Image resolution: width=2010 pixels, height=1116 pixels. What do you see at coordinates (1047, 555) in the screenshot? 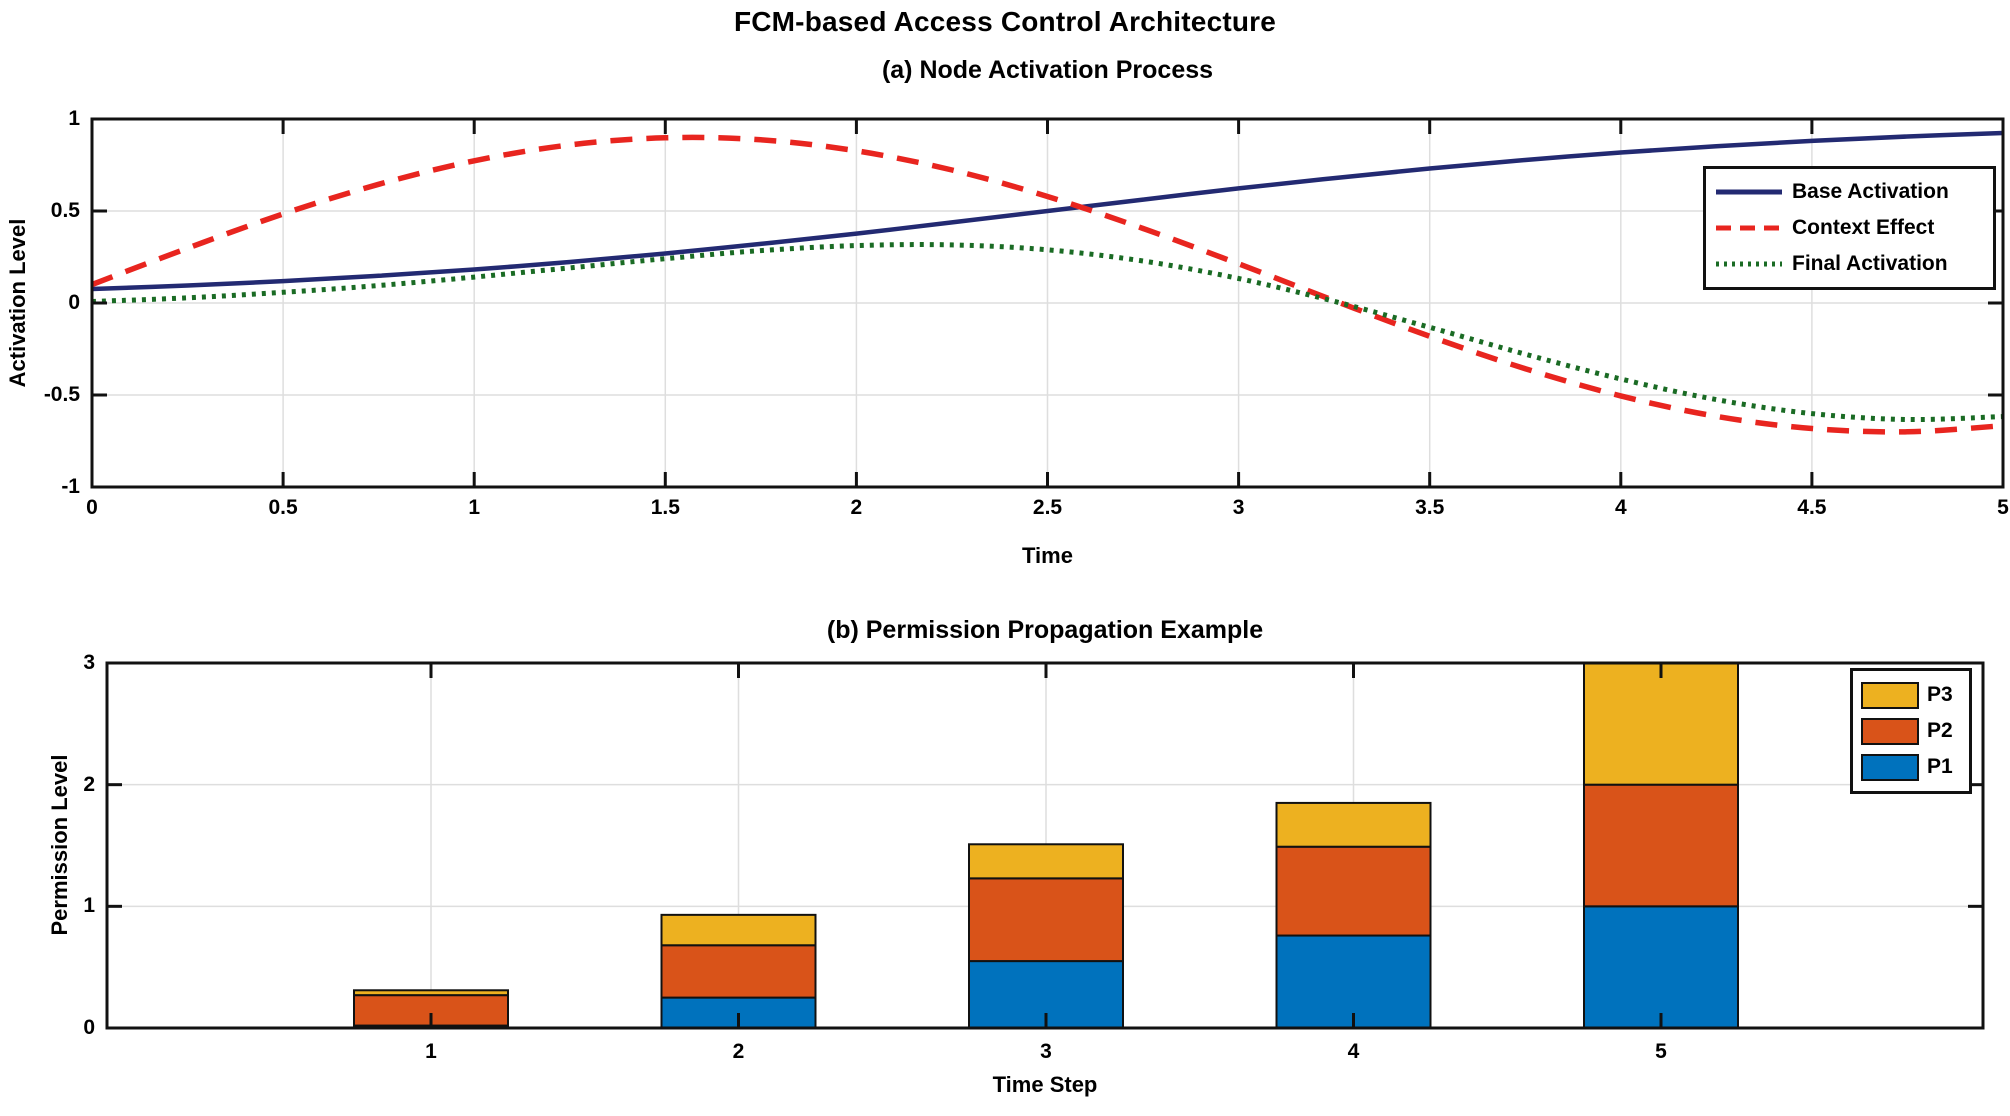
I see `subplot-a-x-axis-label: Time` at bounding box center [1047, 555].